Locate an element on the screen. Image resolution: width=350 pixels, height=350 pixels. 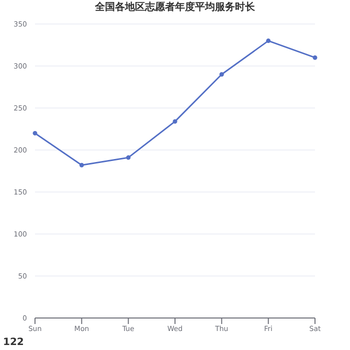
chart-title: 全国各地区志愿者年度平均服务时长 is located at coordinates (175, 8).